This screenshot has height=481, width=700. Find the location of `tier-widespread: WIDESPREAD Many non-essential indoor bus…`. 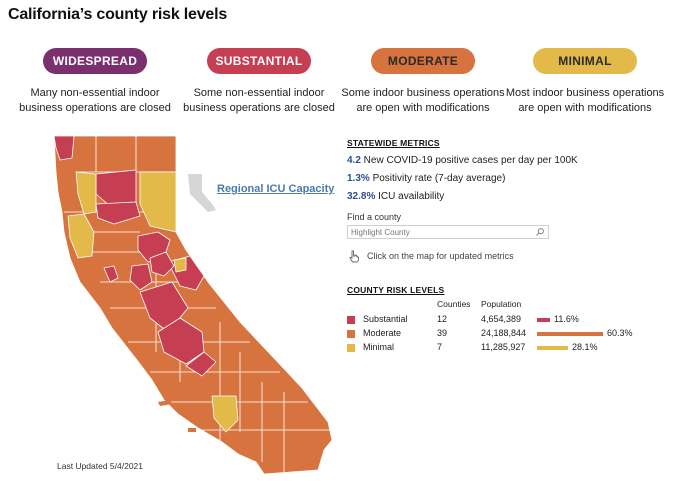

tier-widespread: WIDESPREAD Many non-essential indoor bus… is located at coordinates (95, 81).